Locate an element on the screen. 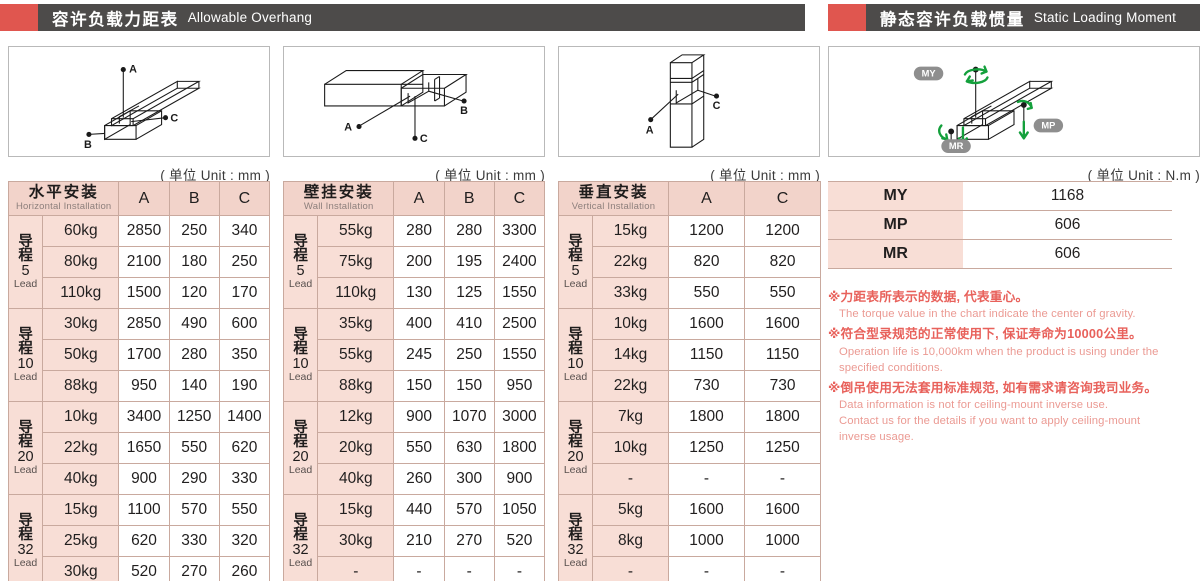  load-cell: 35kg is located at coordinates (356, 324).